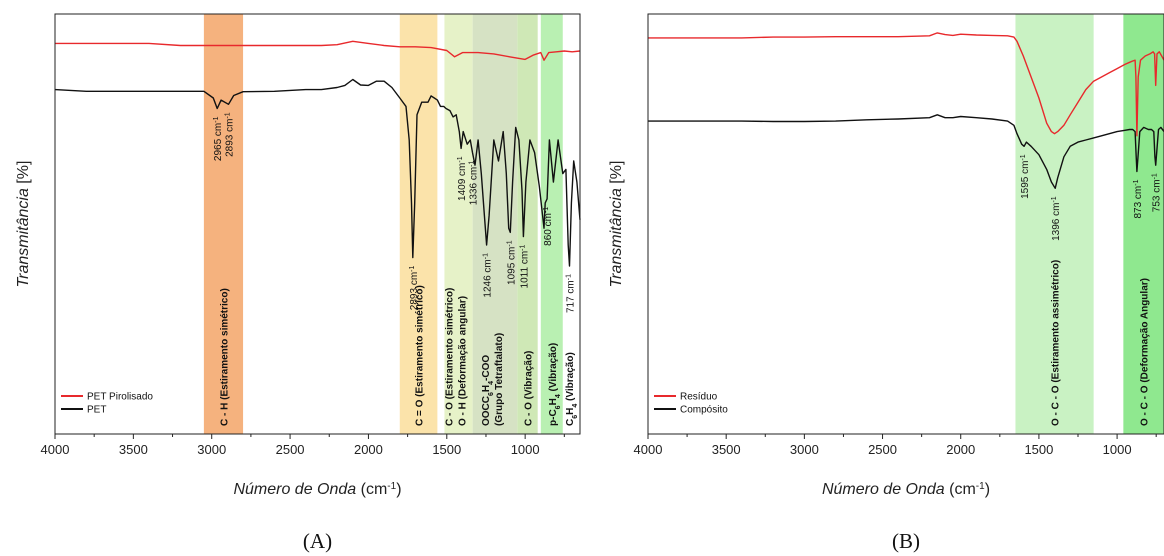 The height and width of the screenshot is (556, 1164). I want to click on band-label-1: C - H (Estiramento simétrico), so click(224, 357).